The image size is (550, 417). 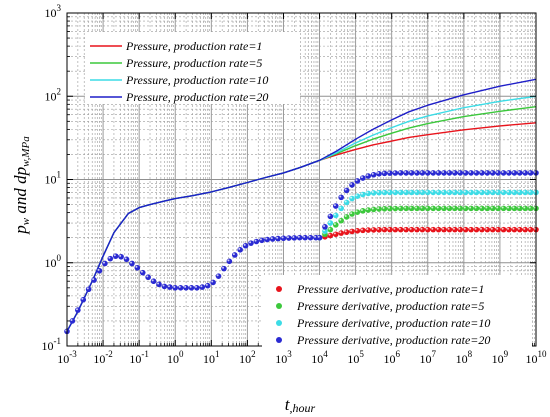 What do you see at coordinates (397, 311) in the screenshot?
I see `legend-points-box` at bounding box center [397, 311].